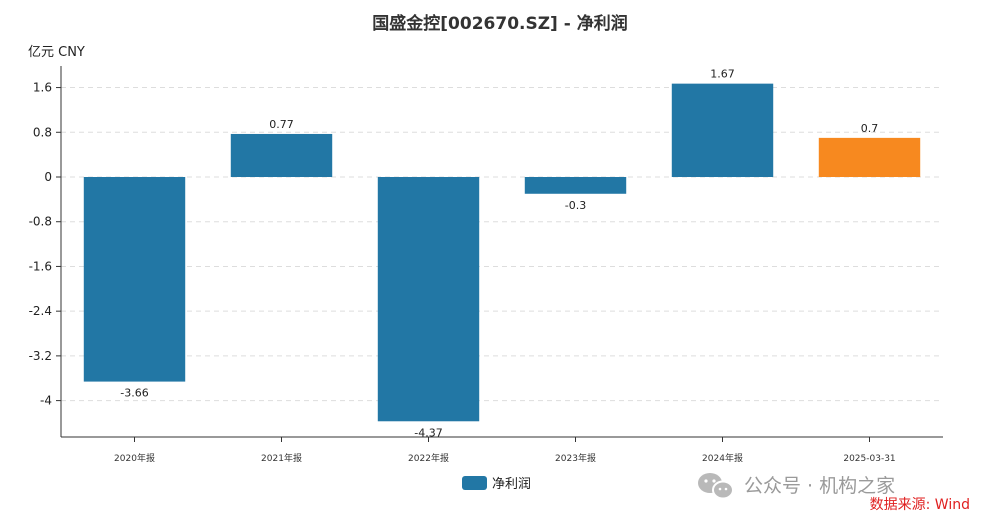 The image size is (1000, 522). Describe the element at coordinates (716, 486) in the screenshot. I see `wechat-icon` at that location.